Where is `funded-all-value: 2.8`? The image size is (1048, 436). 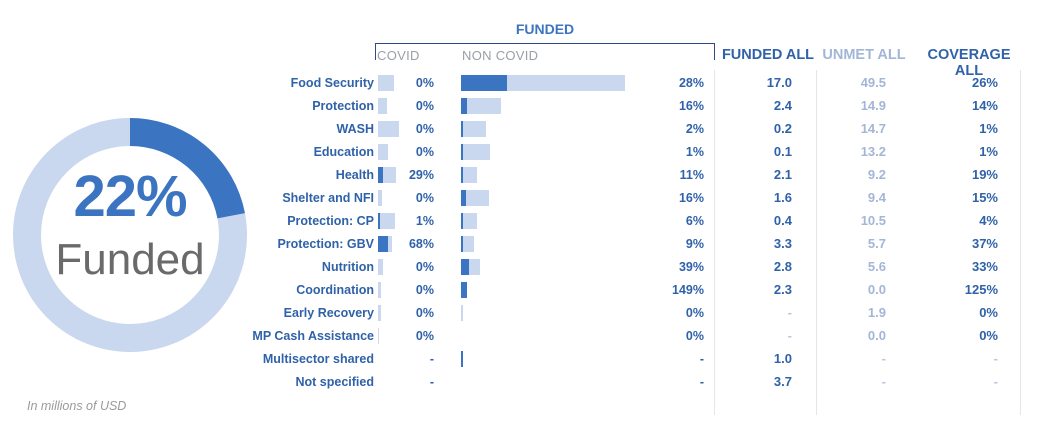 funded-all-value: 2.8 is located at coordinates (782, 266).